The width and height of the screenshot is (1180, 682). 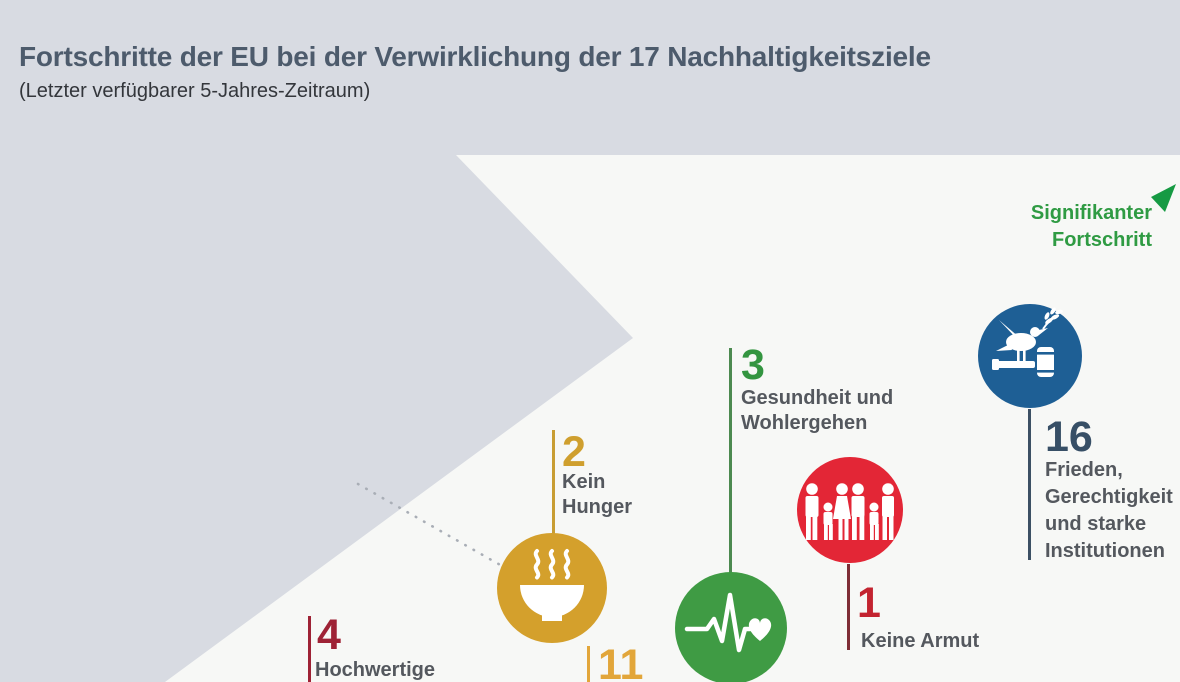 What do you see at coordinates (1035, 332) in the screenshot?
I see `dove-head` at bounding box center [1035, 332].